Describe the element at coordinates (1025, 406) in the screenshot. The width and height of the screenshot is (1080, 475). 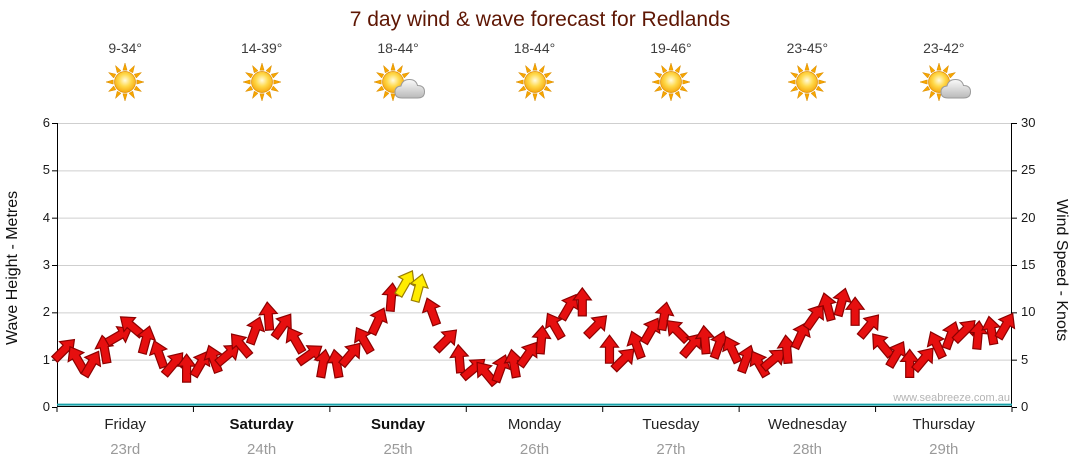
I see `right-axis-tick: 0` at that location.